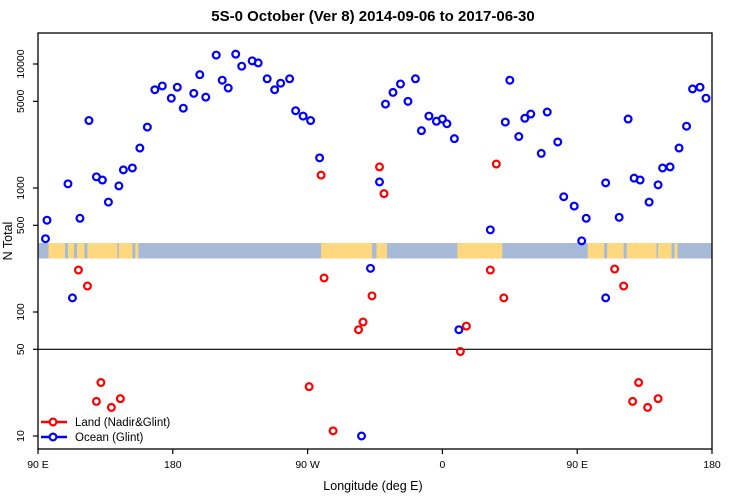 Image resolution: width=750 pixels, height=500 pixels. Describe the element at coordinates (92, 438) in the screenshot. I see `legend-item-ocean: Ocean (Glint)` at that location.